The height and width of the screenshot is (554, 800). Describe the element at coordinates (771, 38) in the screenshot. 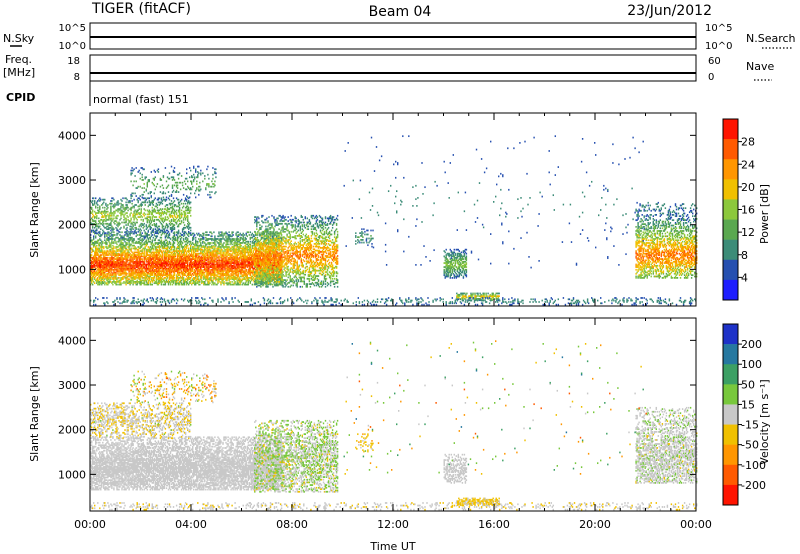

I see `nsearch-label: N.Search` at that location.